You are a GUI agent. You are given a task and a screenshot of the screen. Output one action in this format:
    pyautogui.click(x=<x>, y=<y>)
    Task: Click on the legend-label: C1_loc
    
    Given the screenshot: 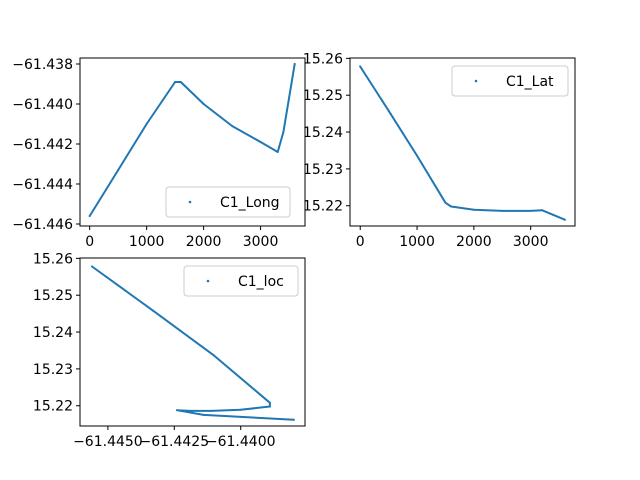 What is the action you would take?
    pyautogui.click(x=261, y=282)
    